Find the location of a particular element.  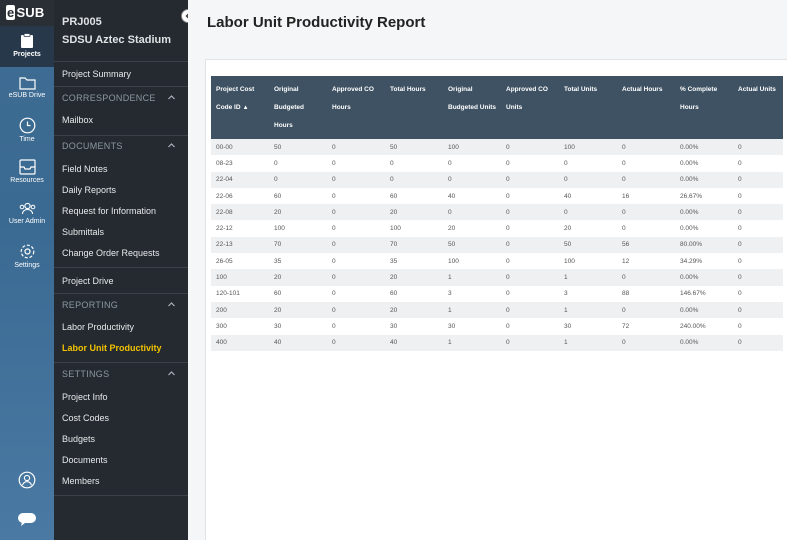

nav-submittals: Submittals is located at coordinates (83, 232).